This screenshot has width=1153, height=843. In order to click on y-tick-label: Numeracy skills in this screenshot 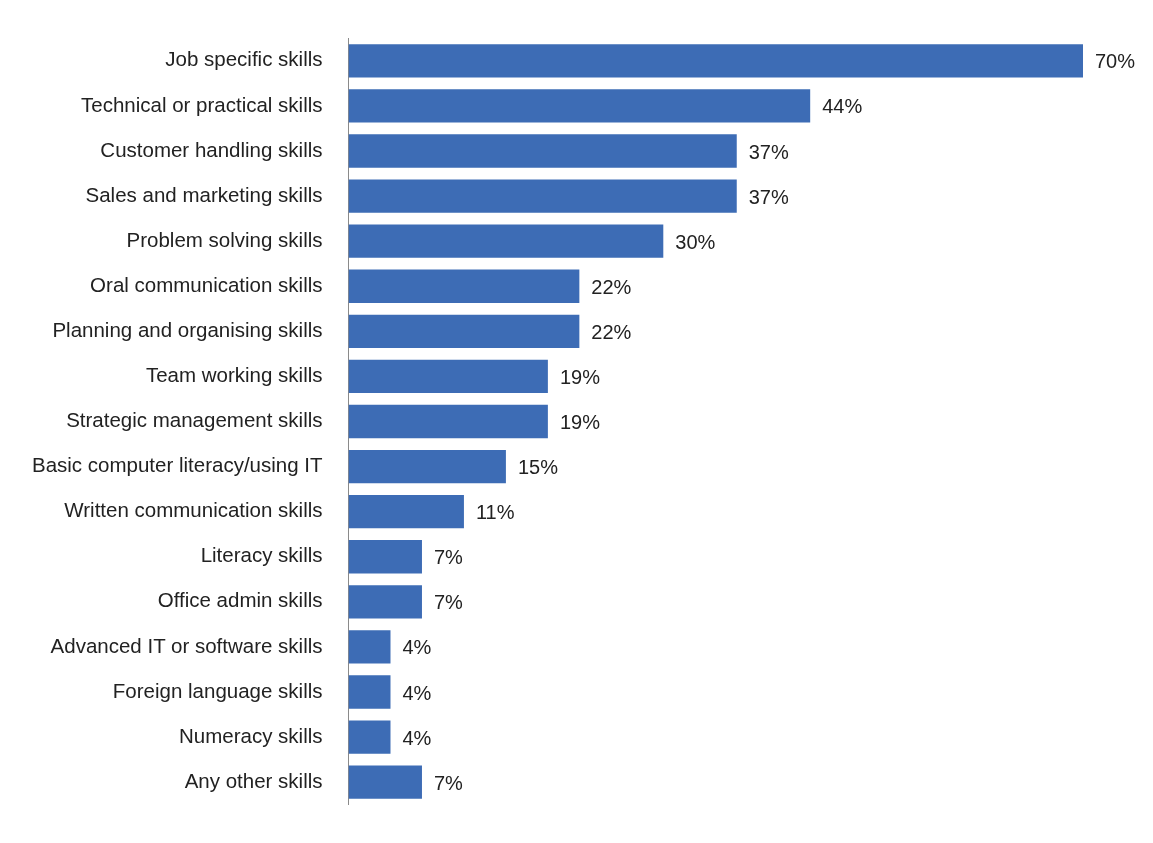, I will do `click(250, 735)`.